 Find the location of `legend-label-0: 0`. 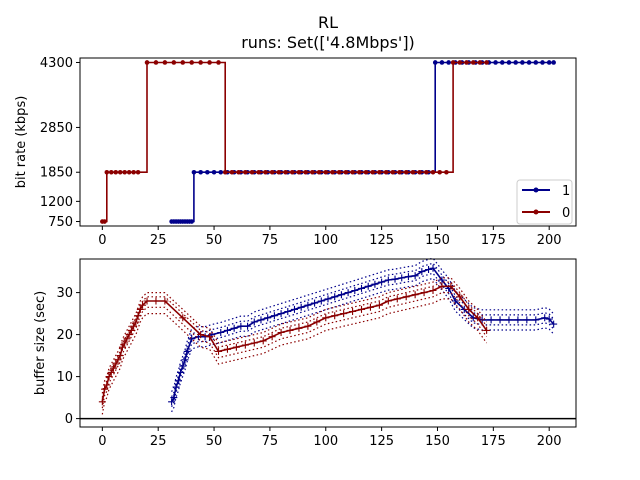

legend-label-0: 0 is located at coordinates (566, 213).